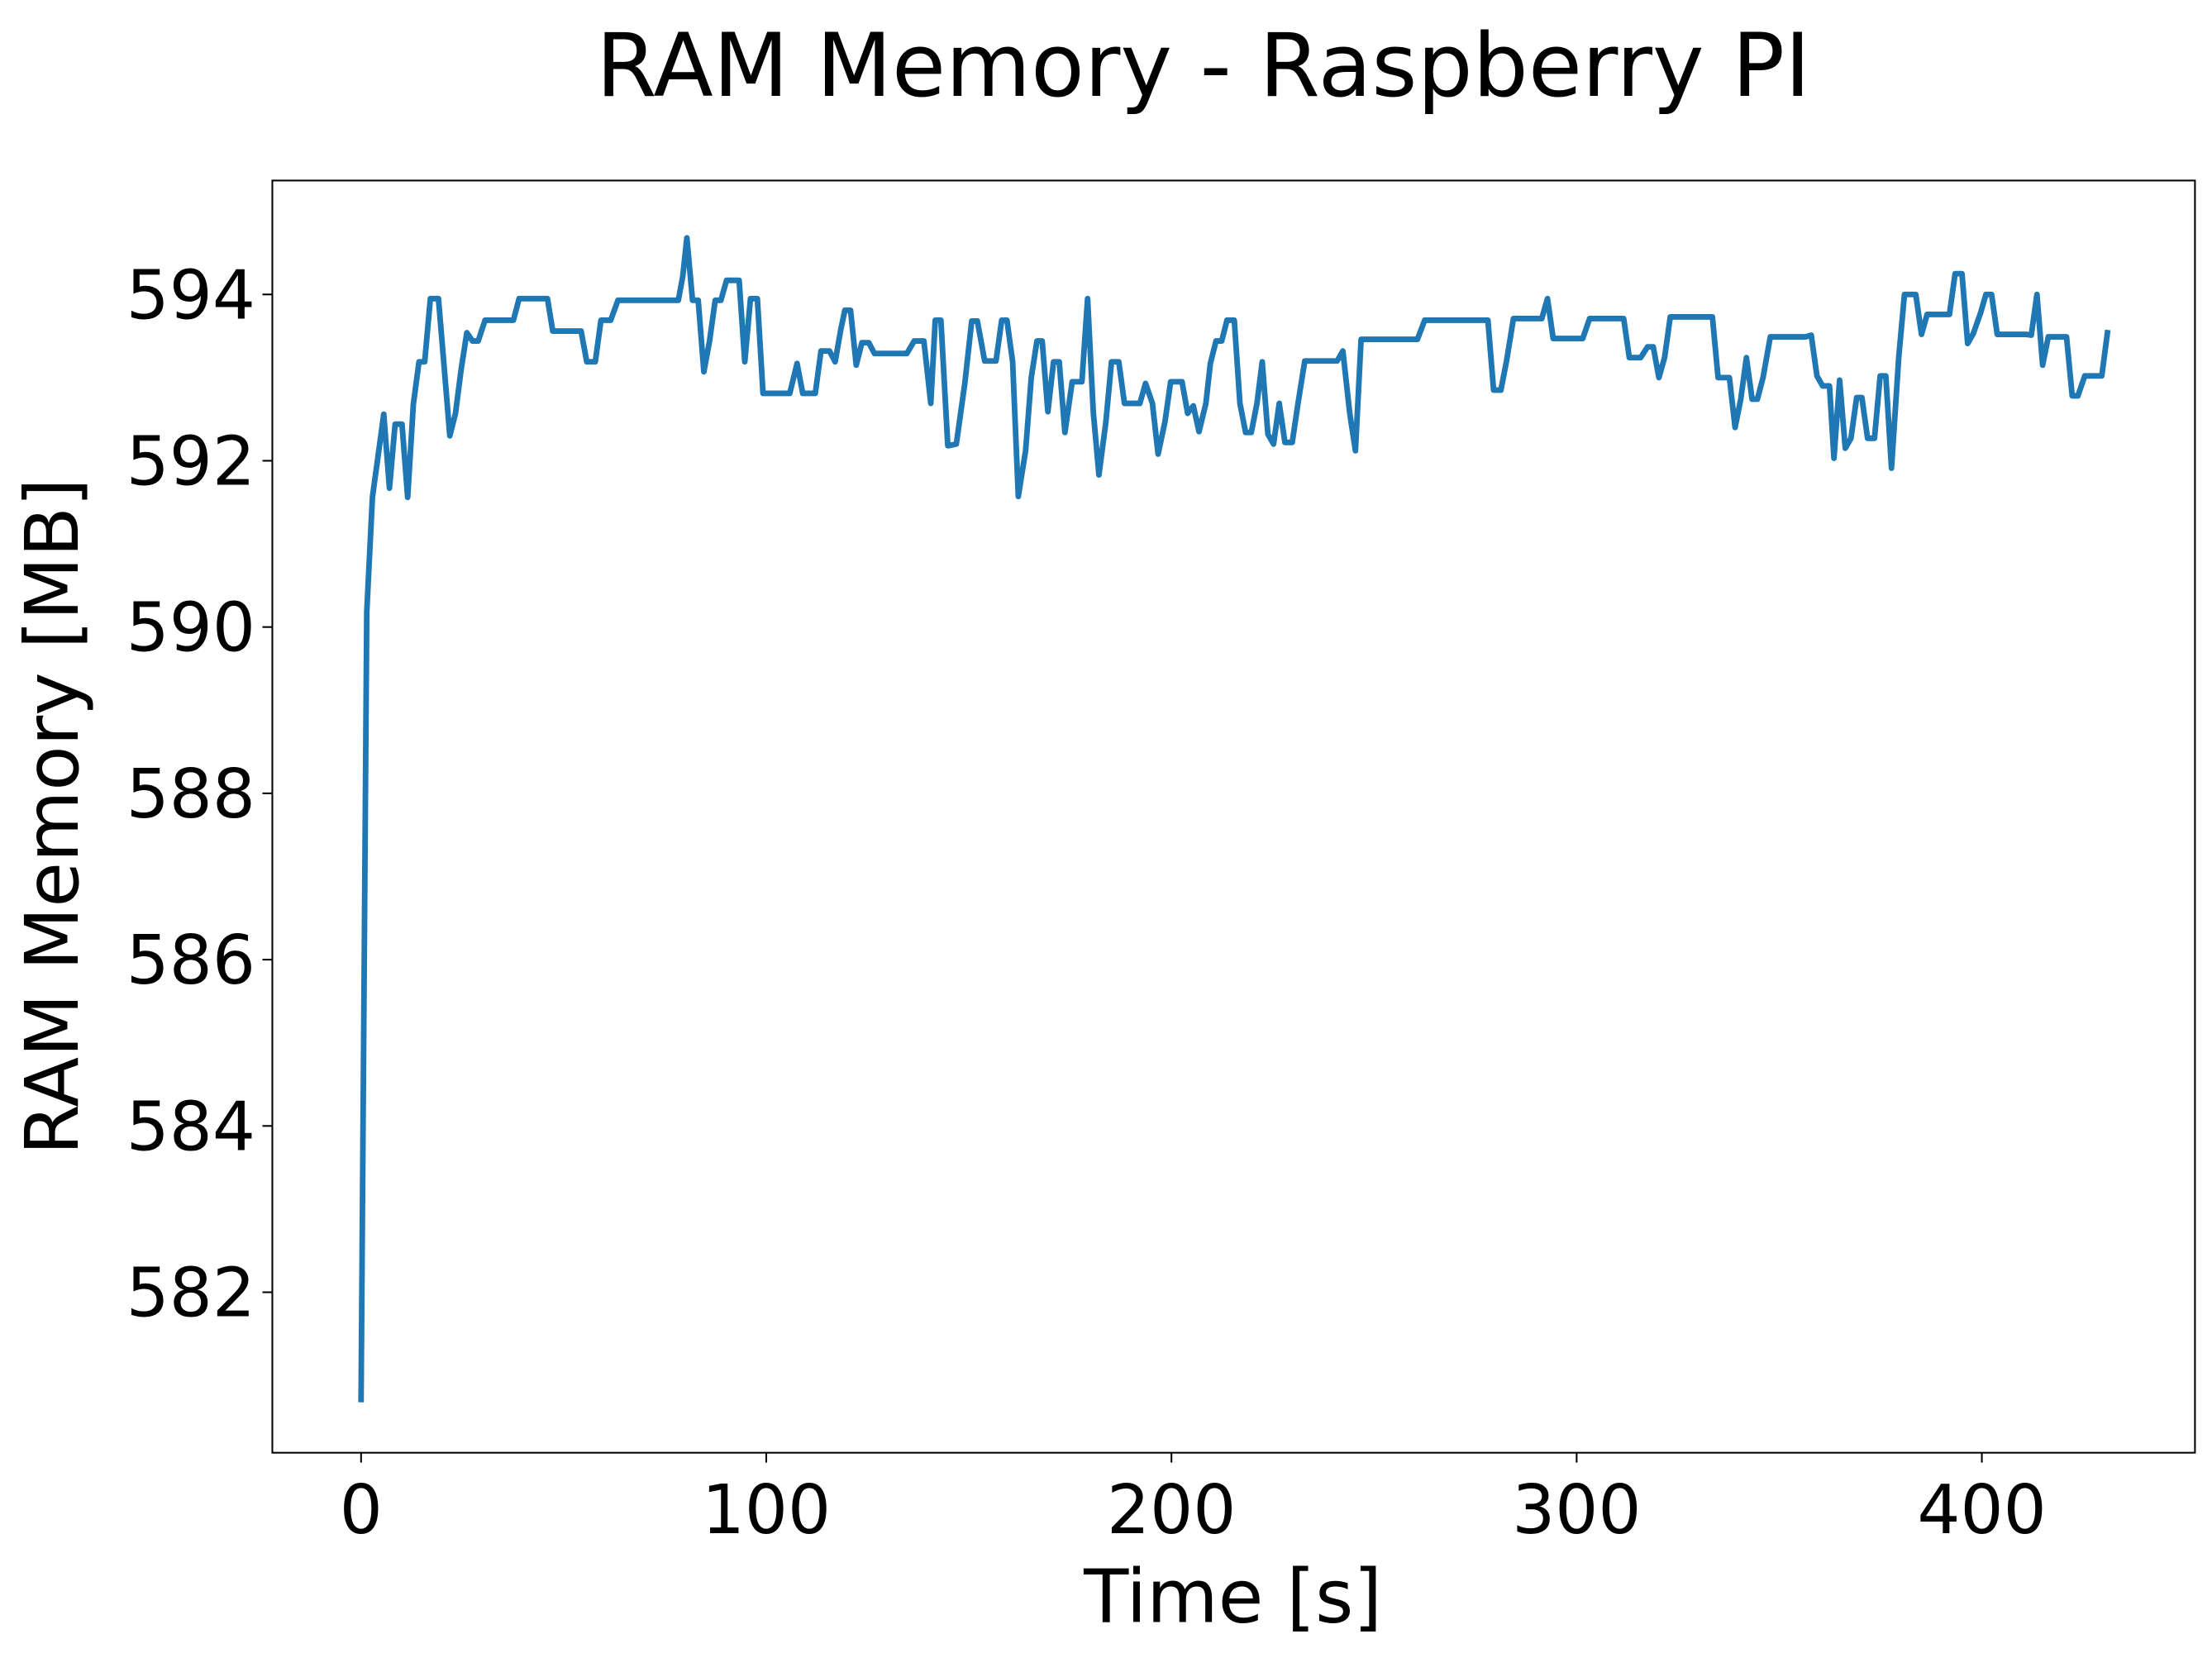 The image size is (2212, 1653). What do you see at coordinates (190, 628) in the screenshot?
I see `y-tick-label: 590` at bounding box center [190, 628].